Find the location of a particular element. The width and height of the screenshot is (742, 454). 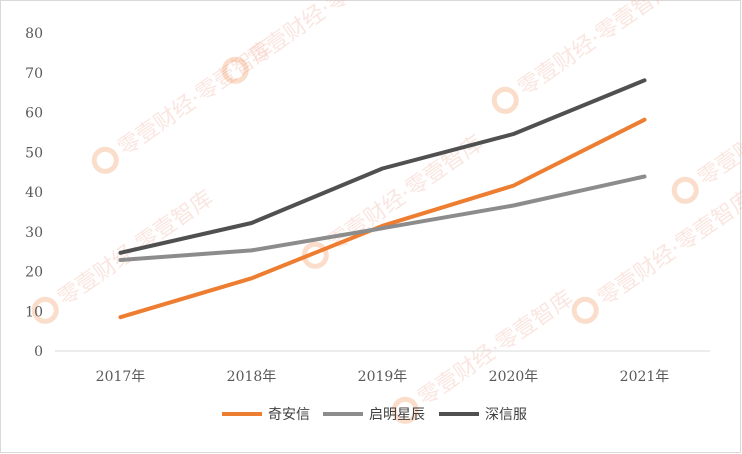

y-tick-label: 40 is located at coordinates (34, 193).